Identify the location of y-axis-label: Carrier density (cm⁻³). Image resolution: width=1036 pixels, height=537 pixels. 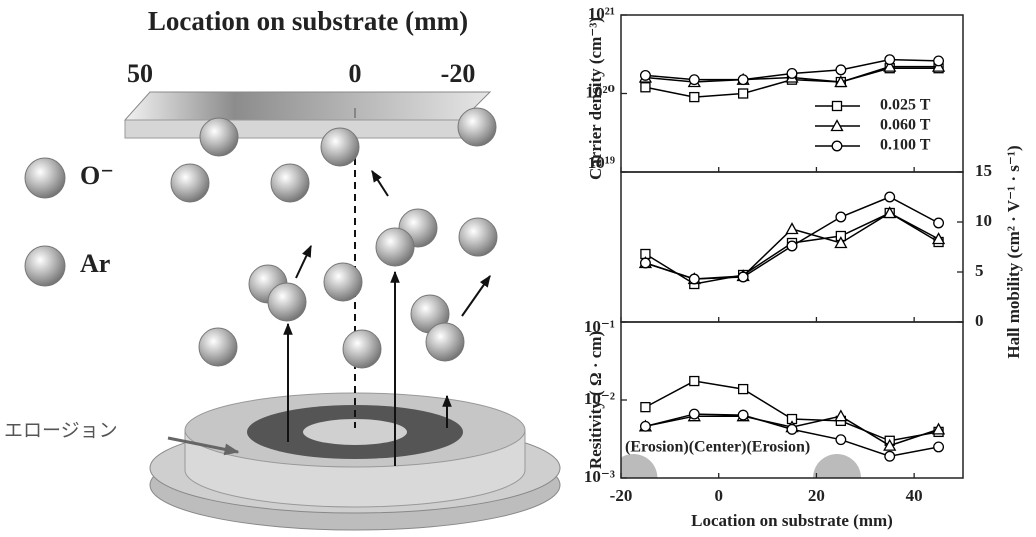
(595, 98).